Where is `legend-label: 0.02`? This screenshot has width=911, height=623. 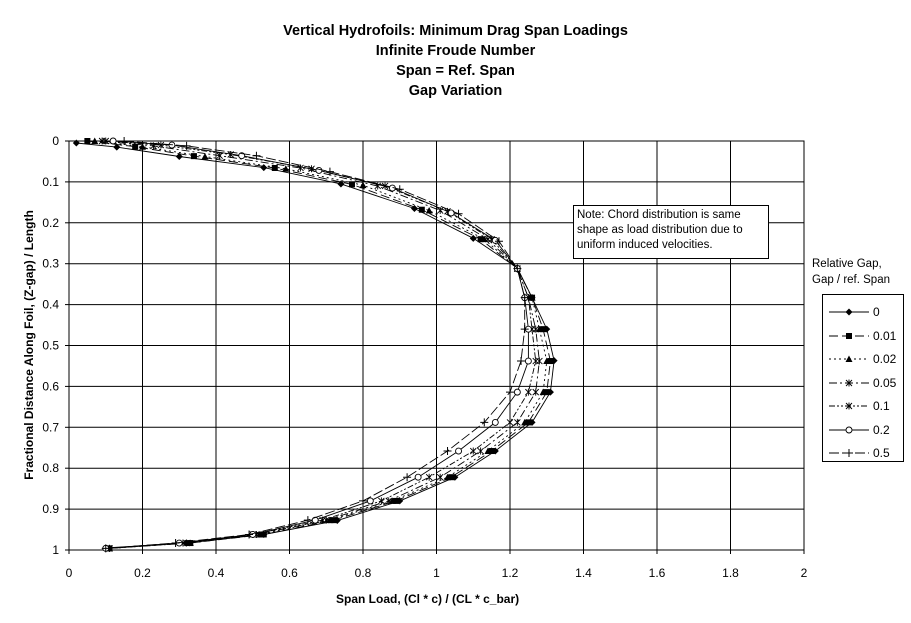 legend-label: 0.02 is located at coordinates (885, 359).